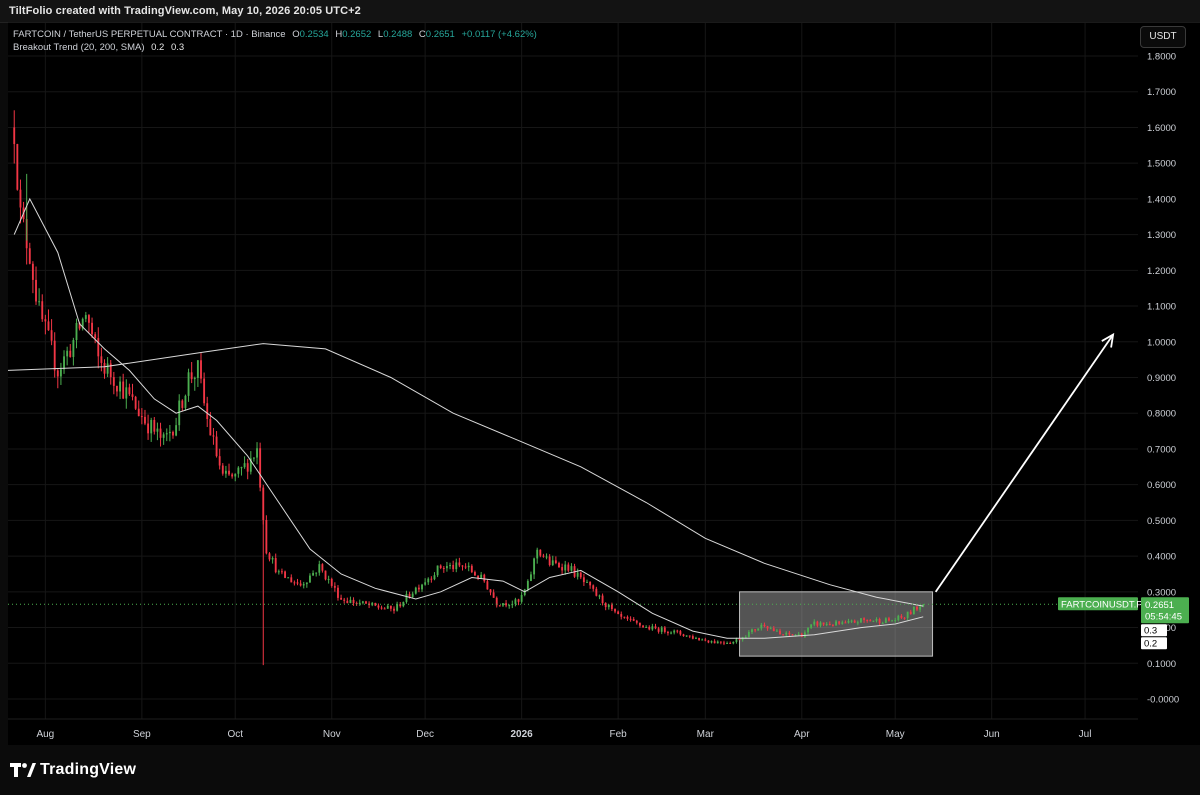  Describe the element at coordinates (600, 770) in the screenshot. I see `footer` at that location.